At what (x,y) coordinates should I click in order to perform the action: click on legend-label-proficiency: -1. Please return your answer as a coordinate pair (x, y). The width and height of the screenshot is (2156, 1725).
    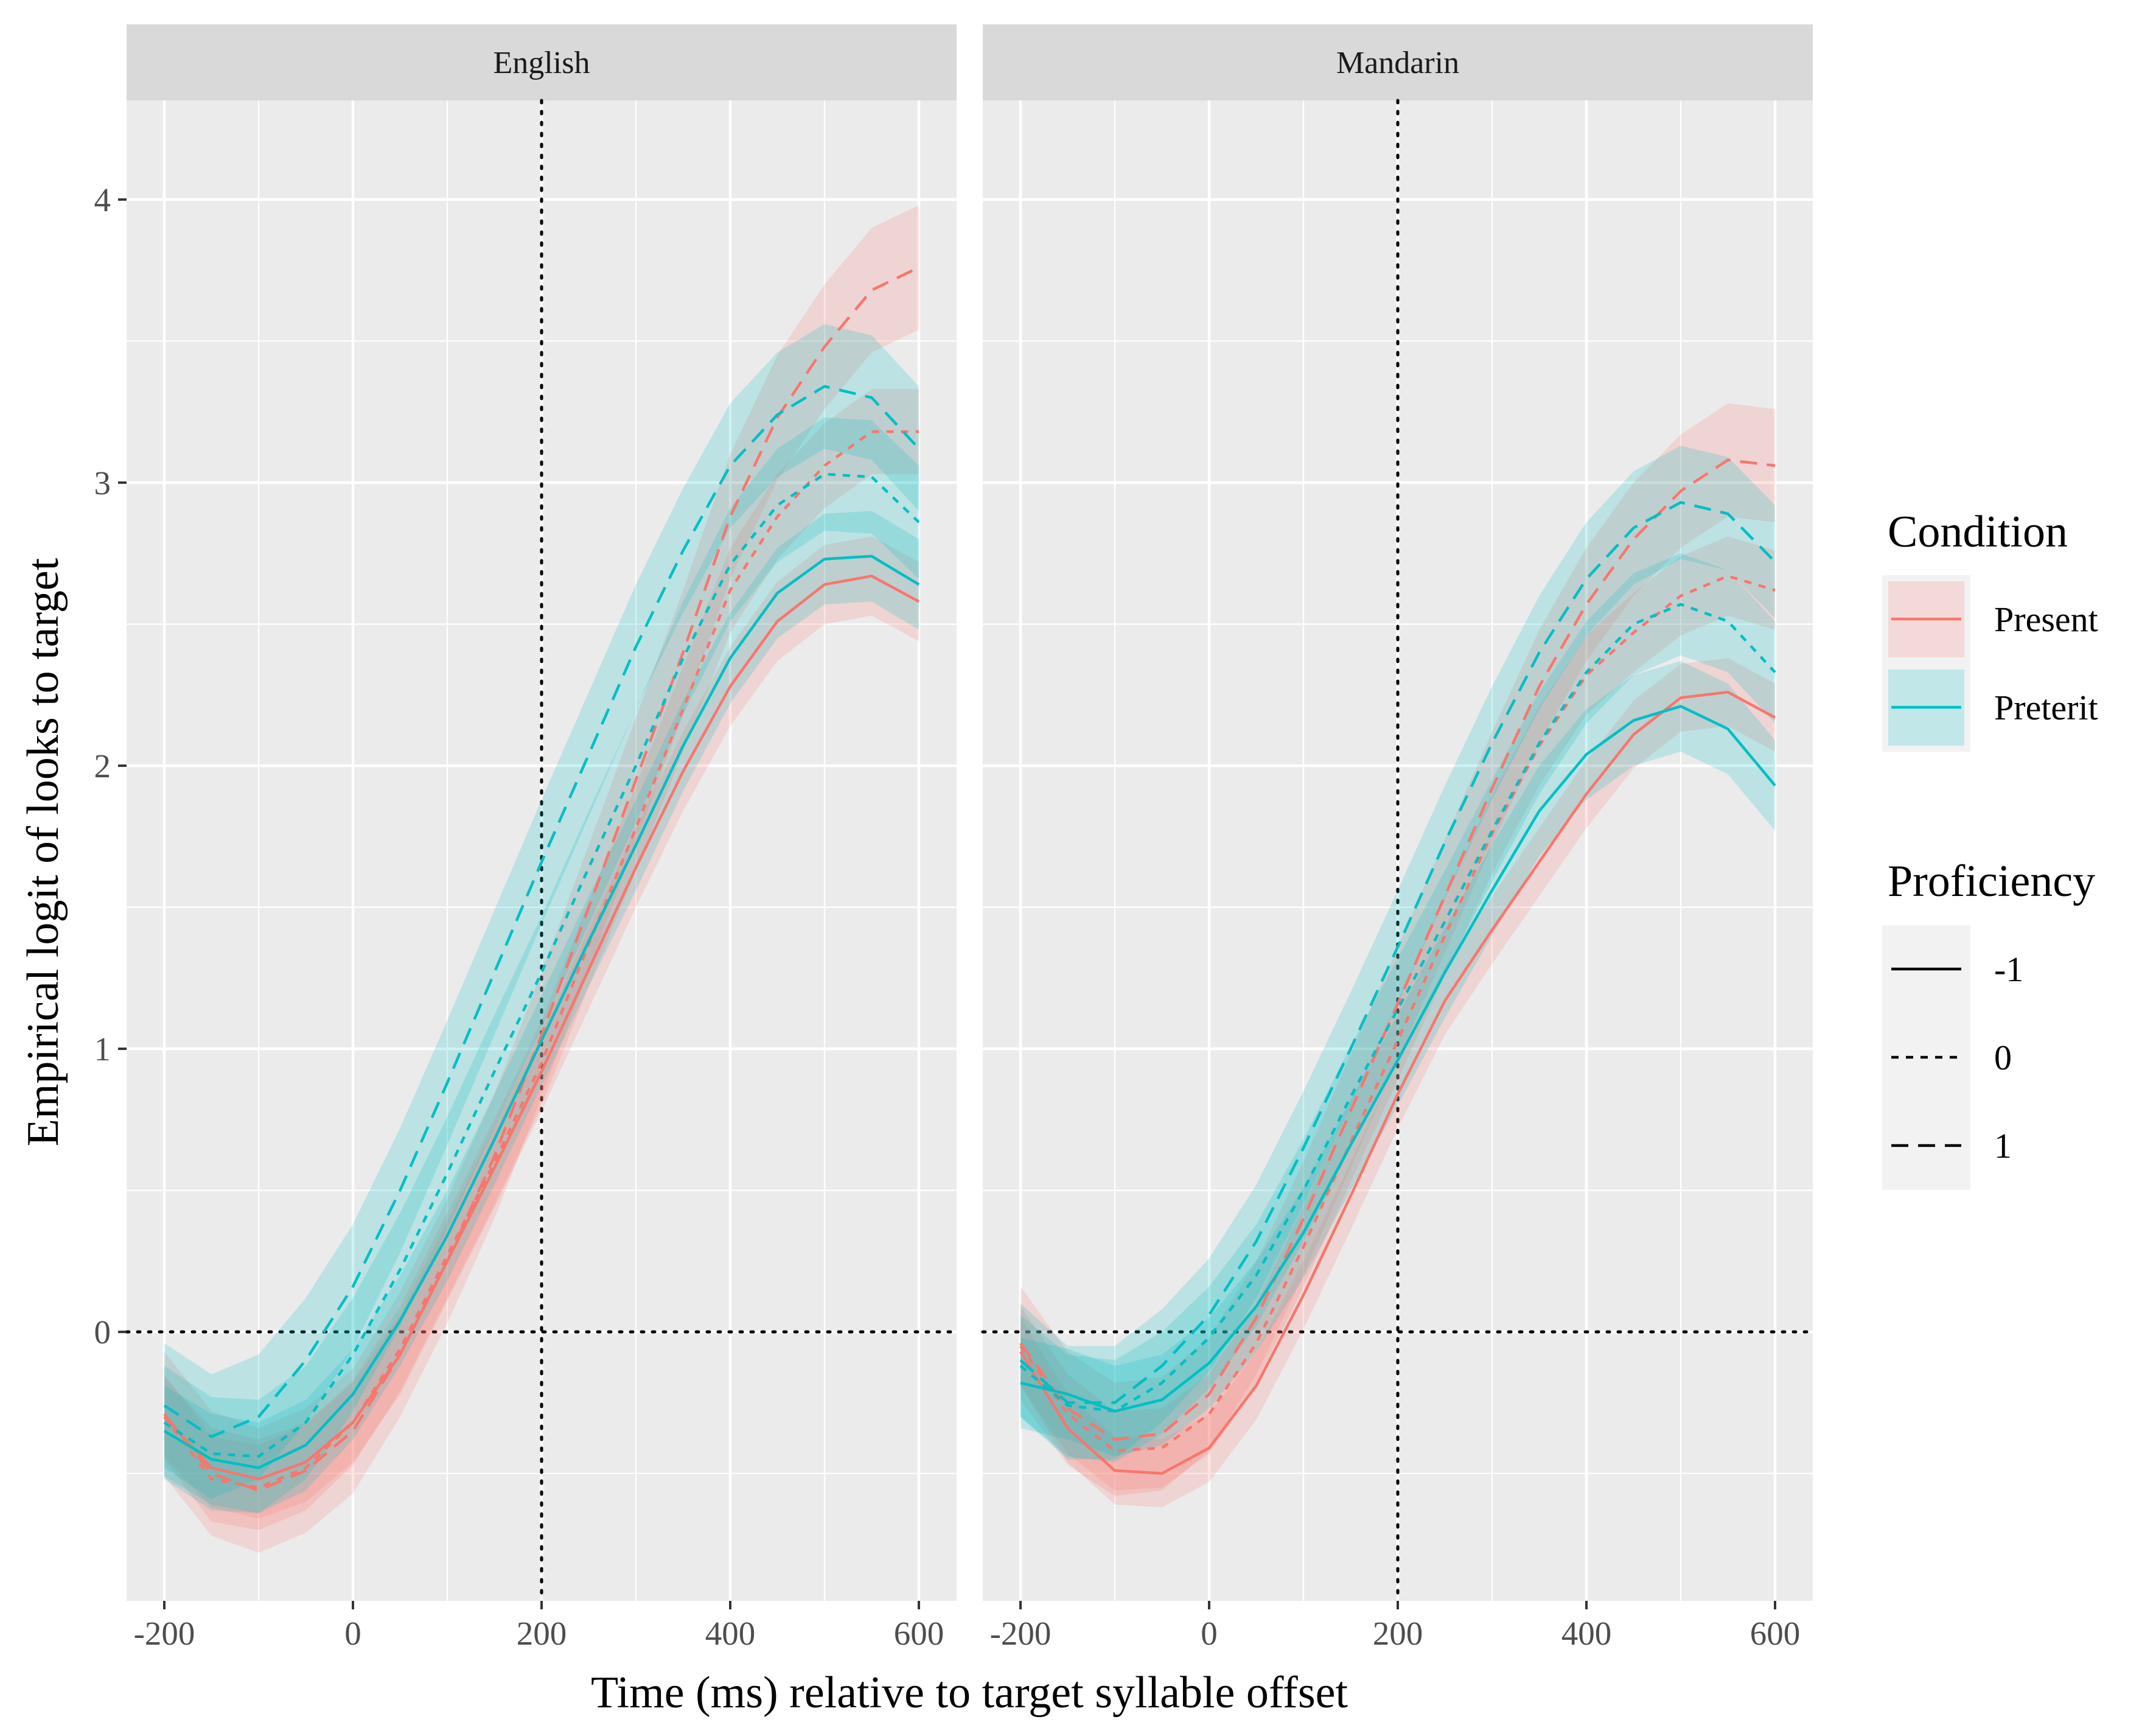
    Looking at the image, I should click on (2009, 969).